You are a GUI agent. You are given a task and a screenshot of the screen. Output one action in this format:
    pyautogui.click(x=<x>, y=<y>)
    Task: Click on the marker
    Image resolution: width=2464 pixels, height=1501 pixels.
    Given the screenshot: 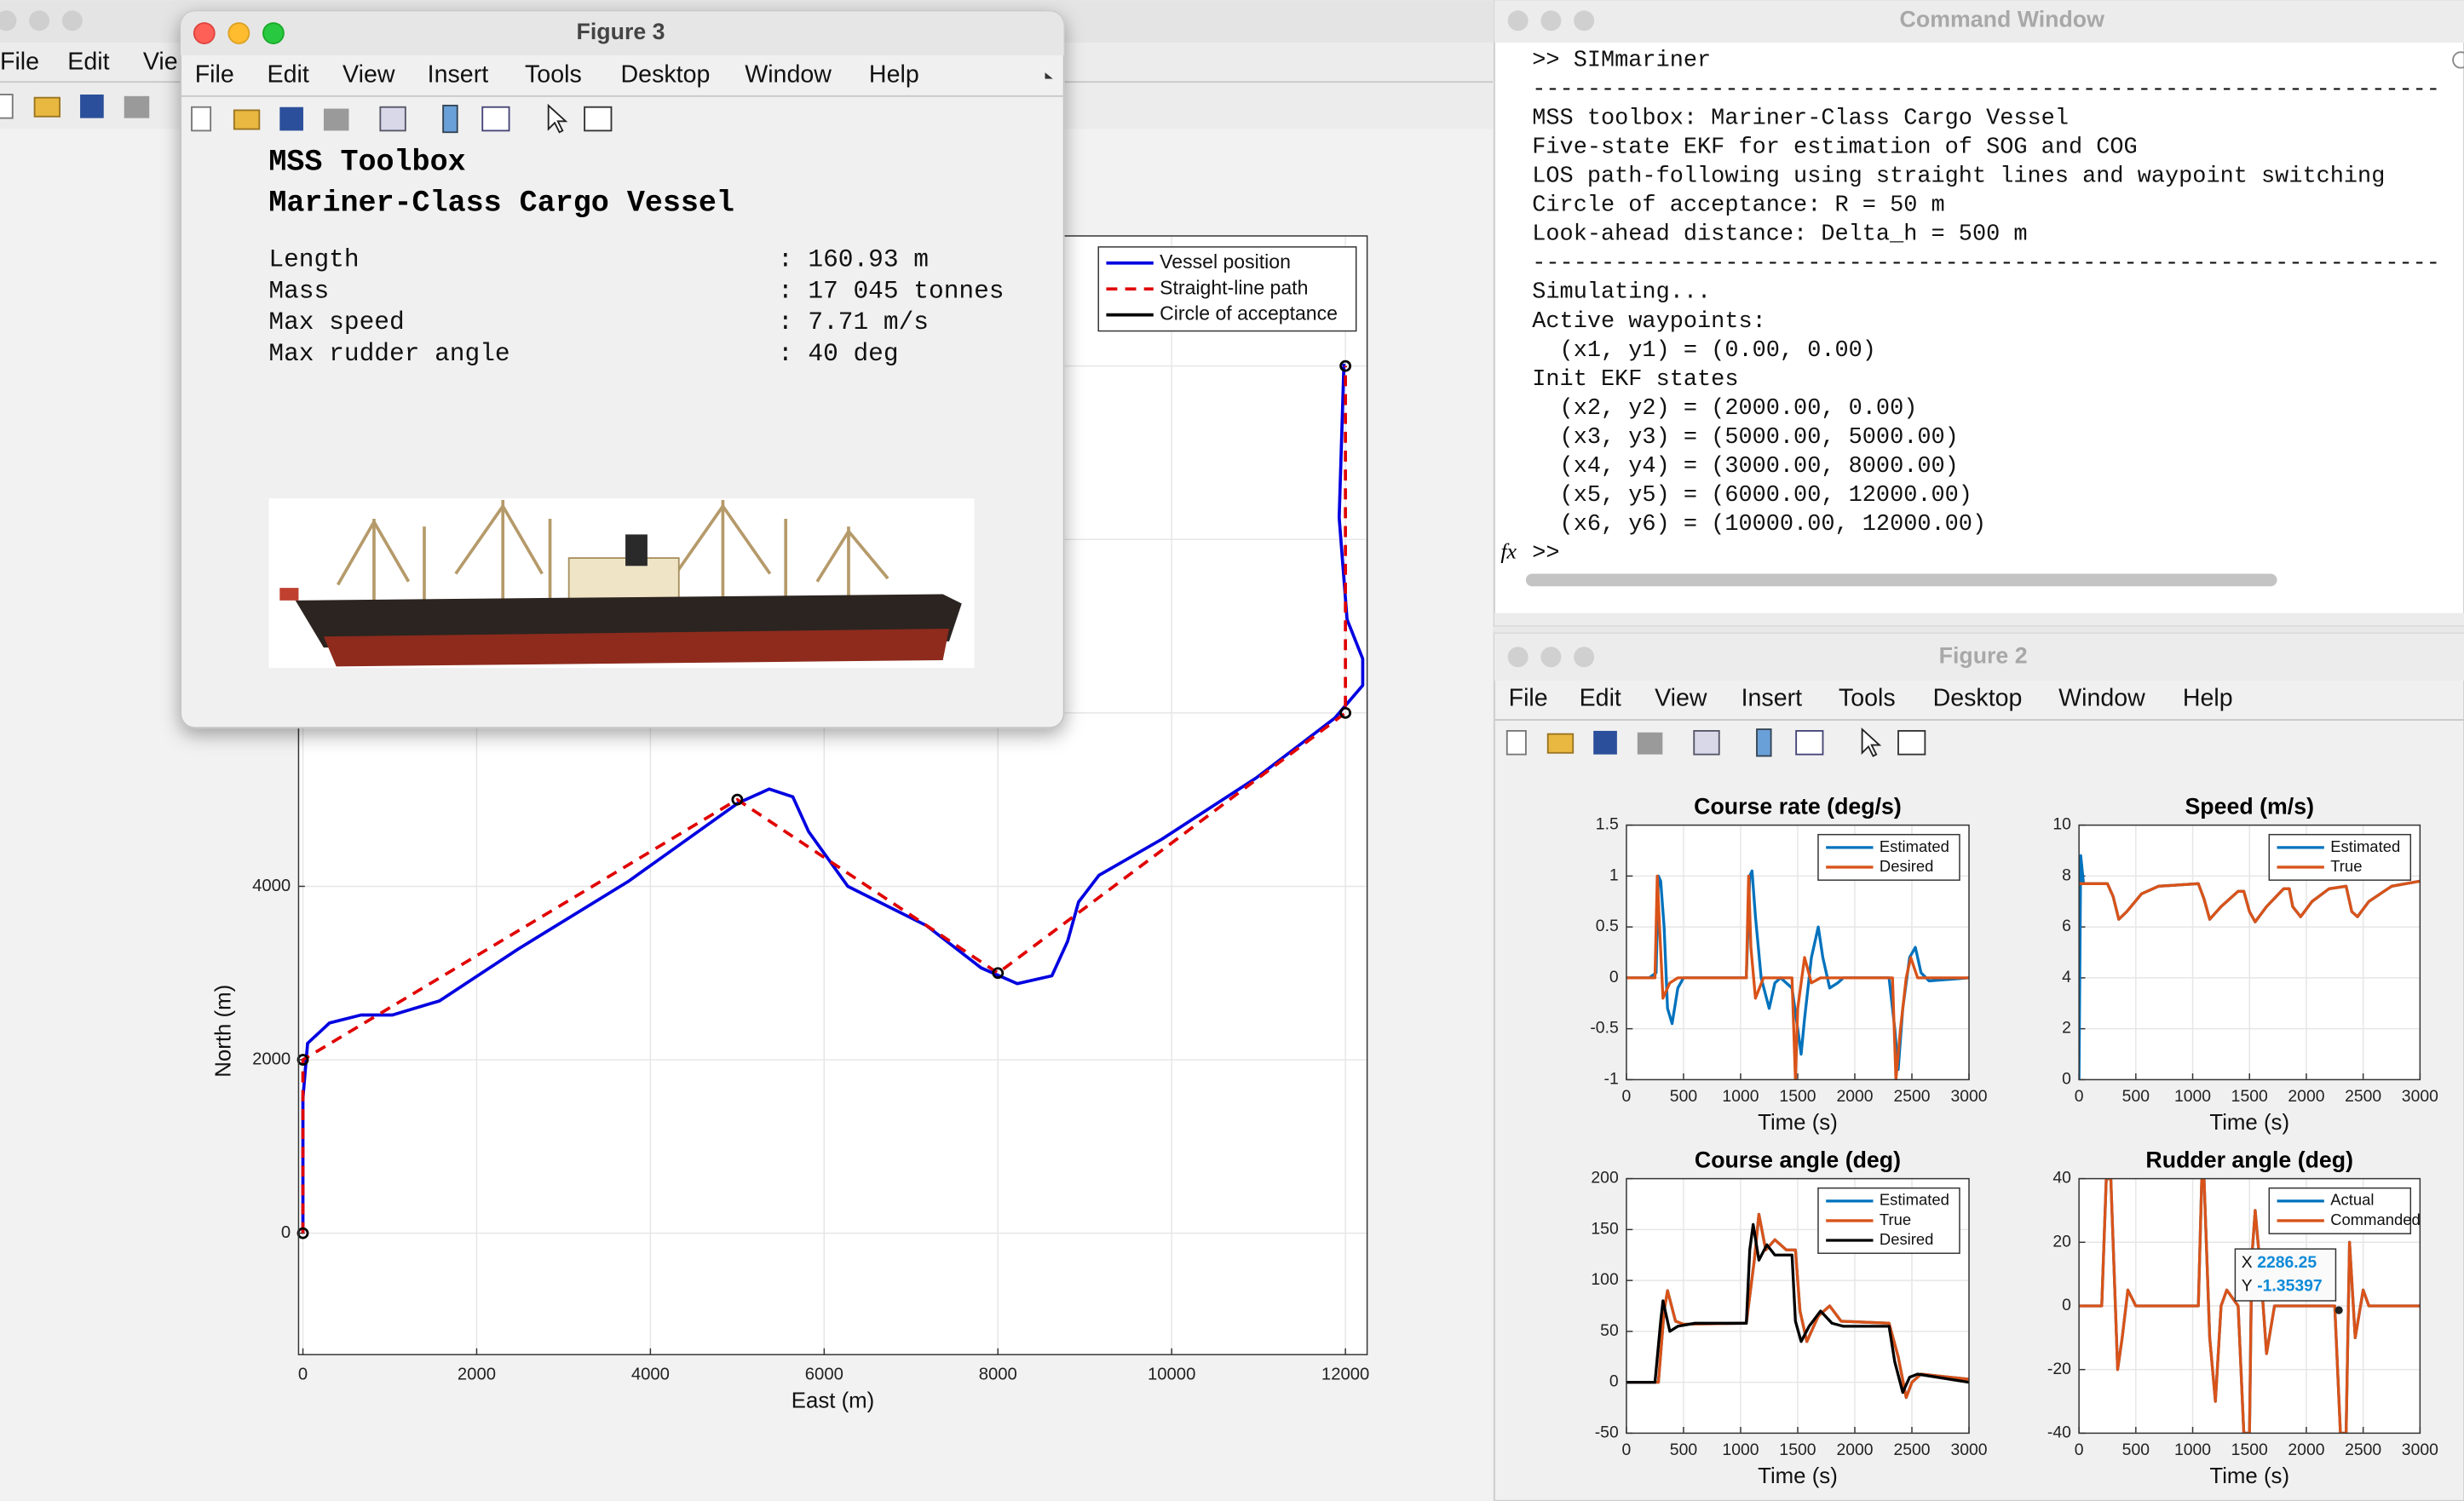 What is the action you would take?
    pyautogui.click(x=737, y=800)
    